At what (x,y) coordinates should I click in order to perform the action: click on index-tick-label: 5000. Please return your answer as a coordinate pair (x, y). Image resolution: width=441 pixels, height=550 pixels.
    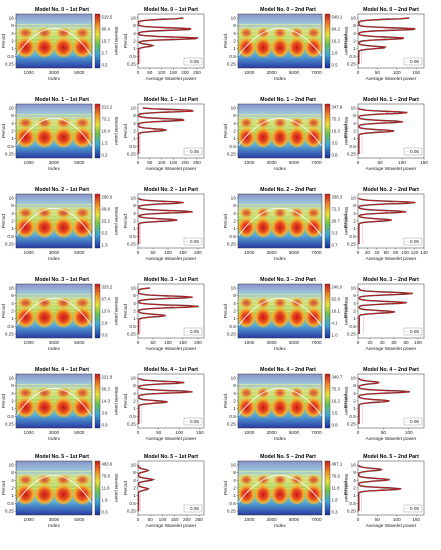
    Looking at the image, I should click on (79, 432).